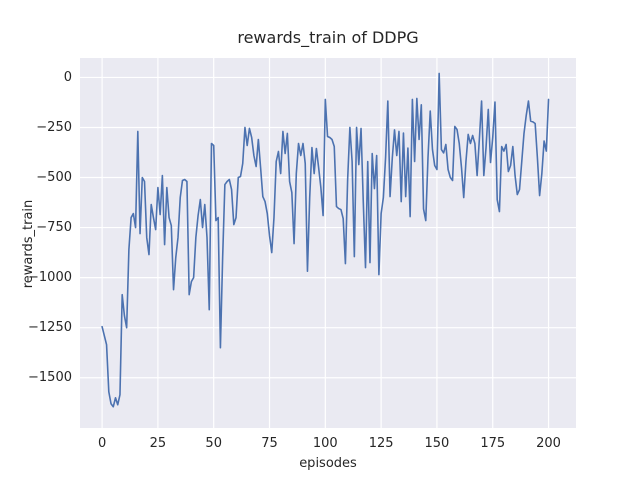 This screenshot has height=480, width=640. I want to click on x-tick-label: 100, so click(325, 443).